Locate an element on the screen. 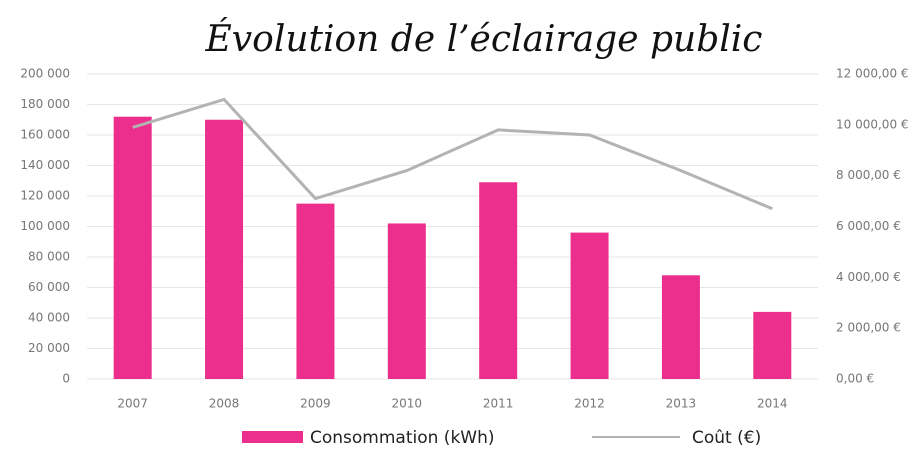  y-tick-label: 20 000 is located at coordinates (49, 348).